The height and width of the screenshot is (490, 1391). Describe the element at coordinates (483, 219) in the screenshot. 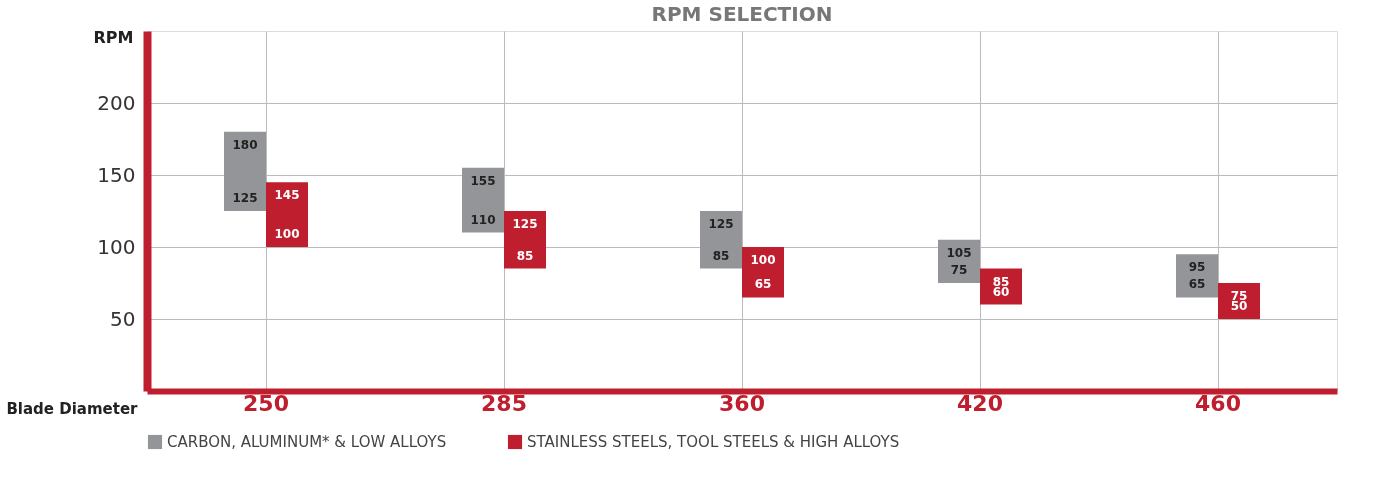

I see `annotation: 110` at that location.